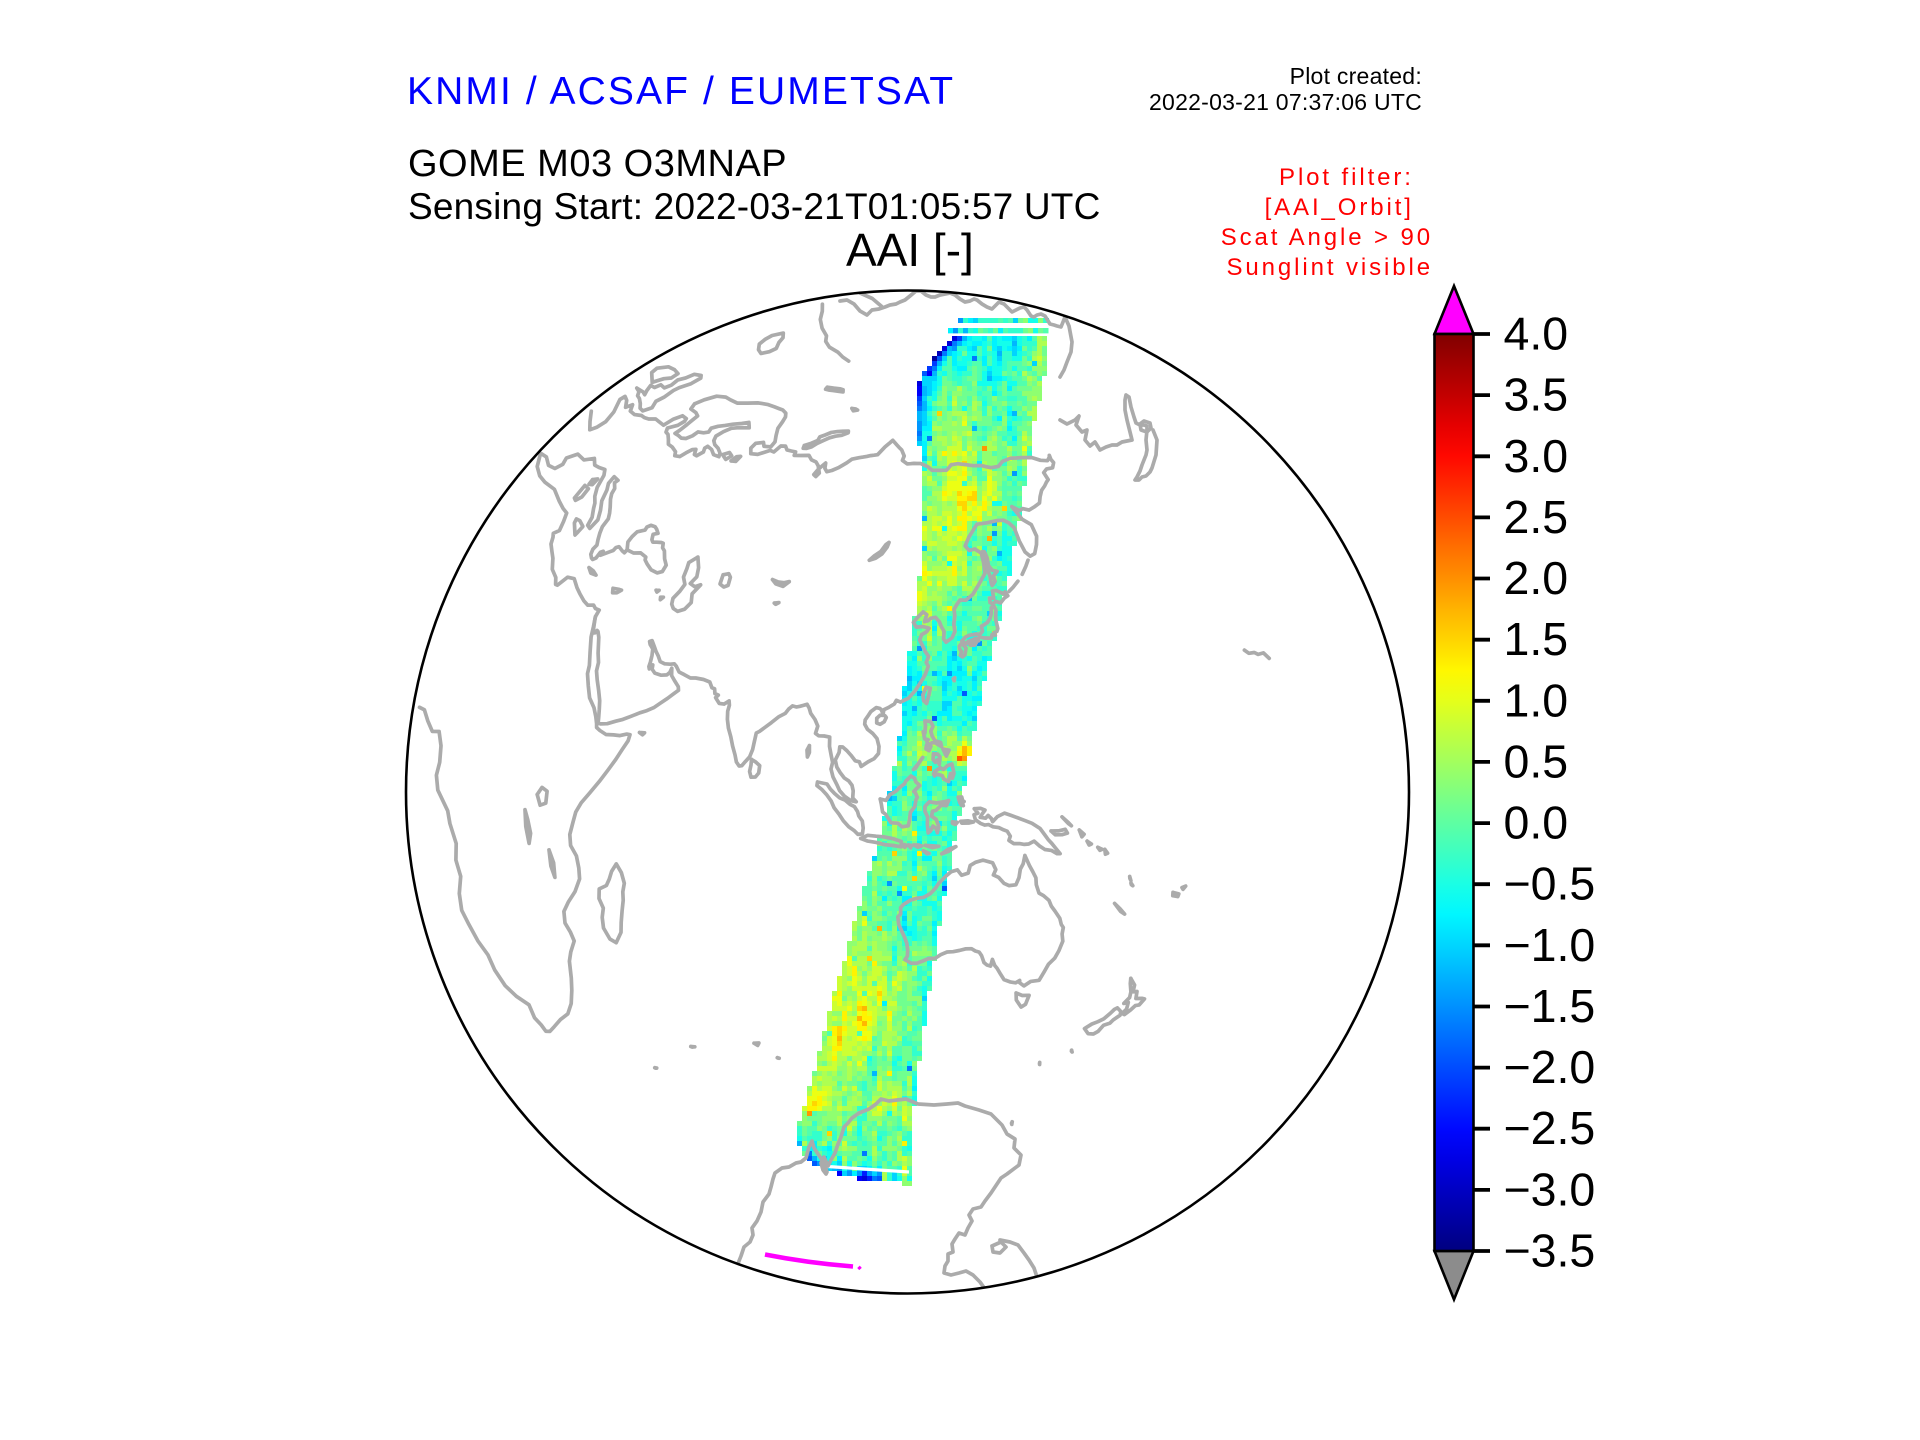 The image size is (1920, 1440). Describe the element at coordinates (1550, 884) in the screenshot. I see `svg-text: −0.5` at that location.